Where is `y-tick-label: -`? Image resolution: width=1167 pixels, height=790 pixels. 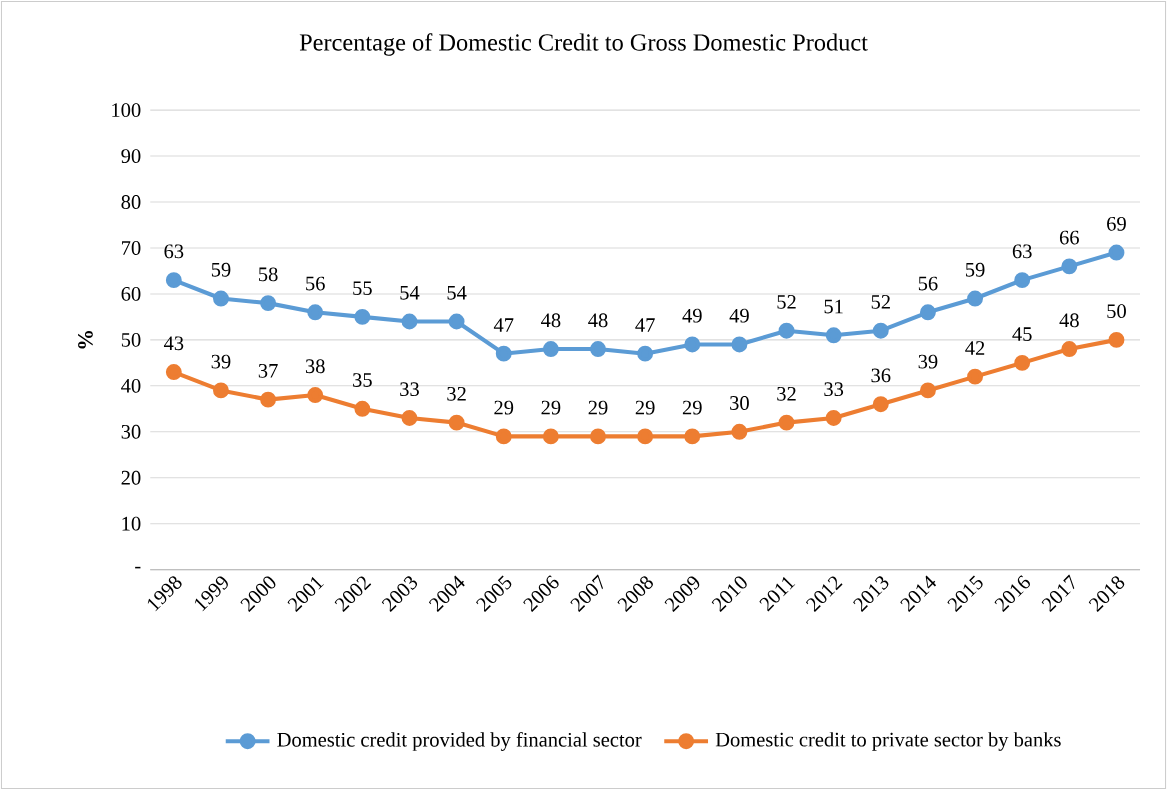
y-tick-label: - is located at coordinates (138, 567).